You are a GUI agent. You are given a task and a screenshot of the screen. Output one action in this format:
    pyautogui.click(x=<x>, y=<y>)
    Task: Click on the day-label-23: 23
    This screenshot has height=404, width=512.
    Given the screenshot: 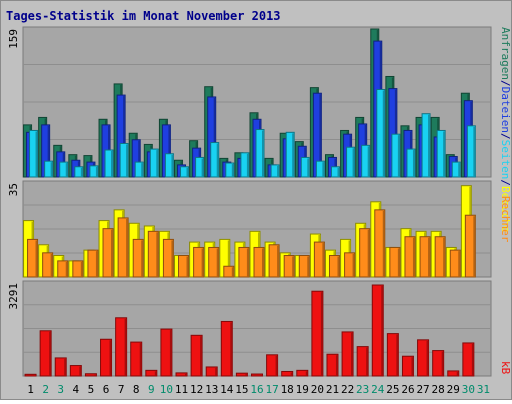 What is the action you would take?
    pyautogui.click(x=362, y=389)
    